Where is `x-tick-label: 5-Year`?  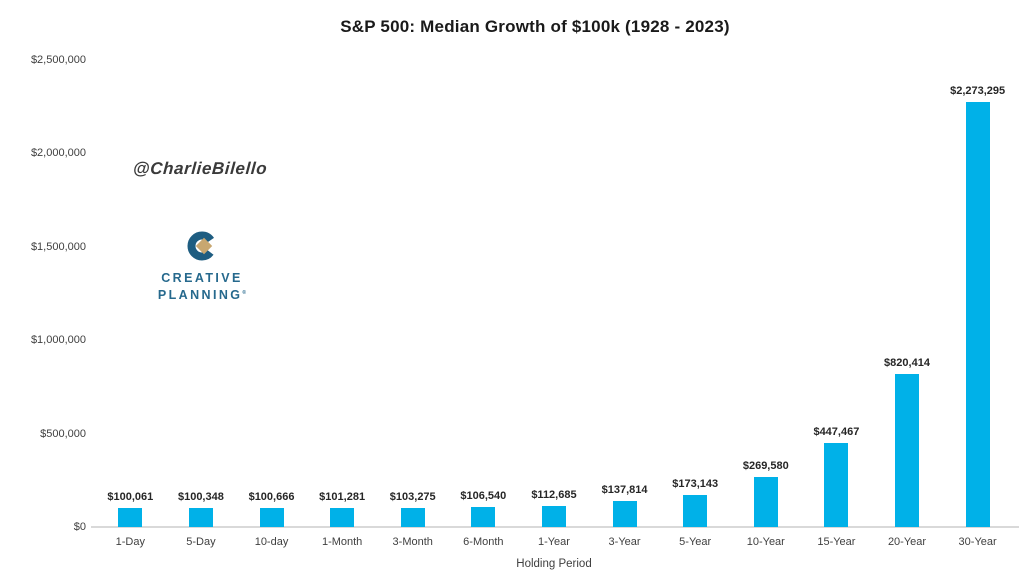
x-tick-label: 5-Year is located at coordinates (695, 542).